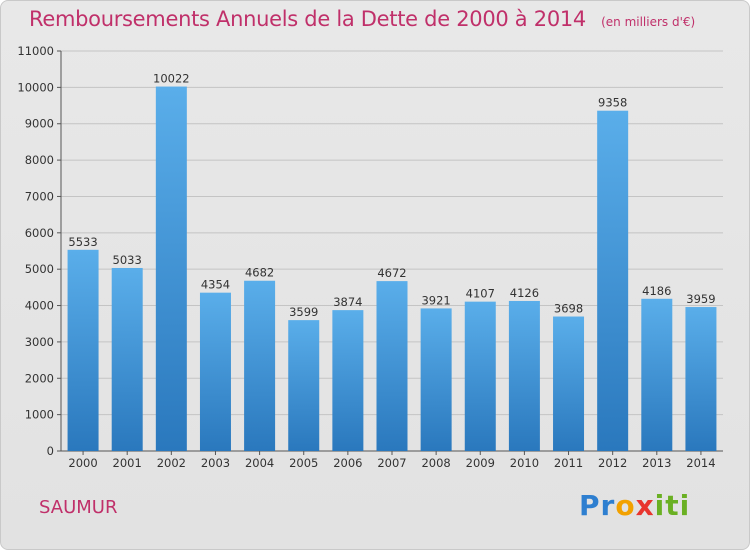 Image resolution: width=750 pixels, height=550 pixels. Describe the element at coordinates (347, 463) in the screenshot. I see `x-tick-label: 2006` at that location.